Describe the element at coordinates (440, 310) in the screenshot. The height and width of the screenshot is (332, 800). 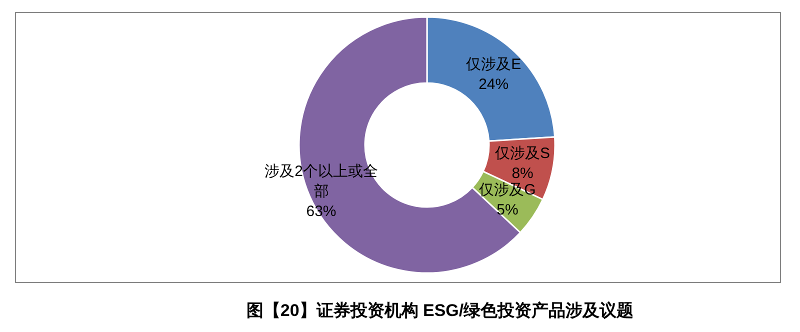
I see `text: 图【20】证券投资机构 ESG/绿色投资产品涉及议题` at that location.